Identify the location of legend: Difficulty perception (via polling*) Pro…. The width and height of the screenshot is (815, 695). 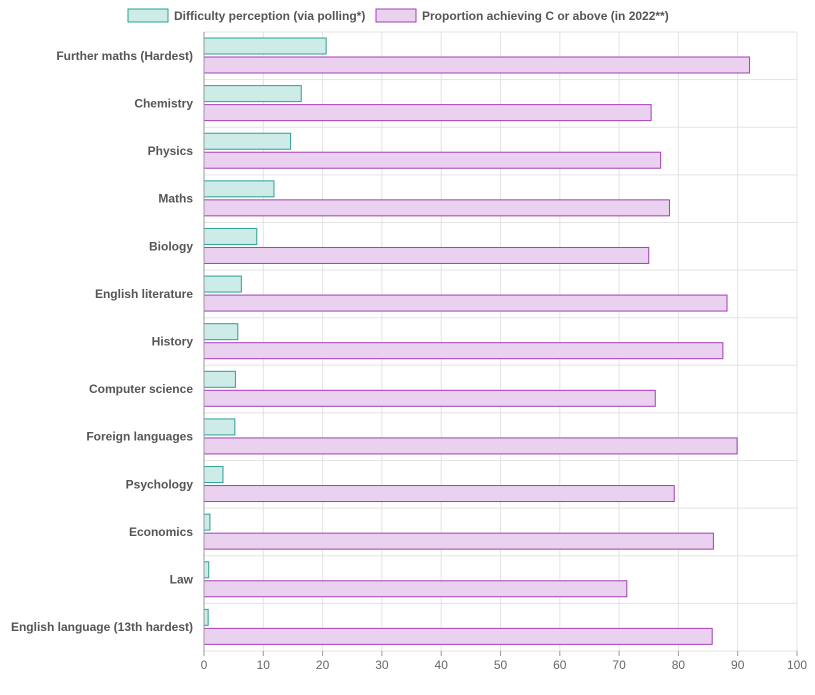
(398, 15).